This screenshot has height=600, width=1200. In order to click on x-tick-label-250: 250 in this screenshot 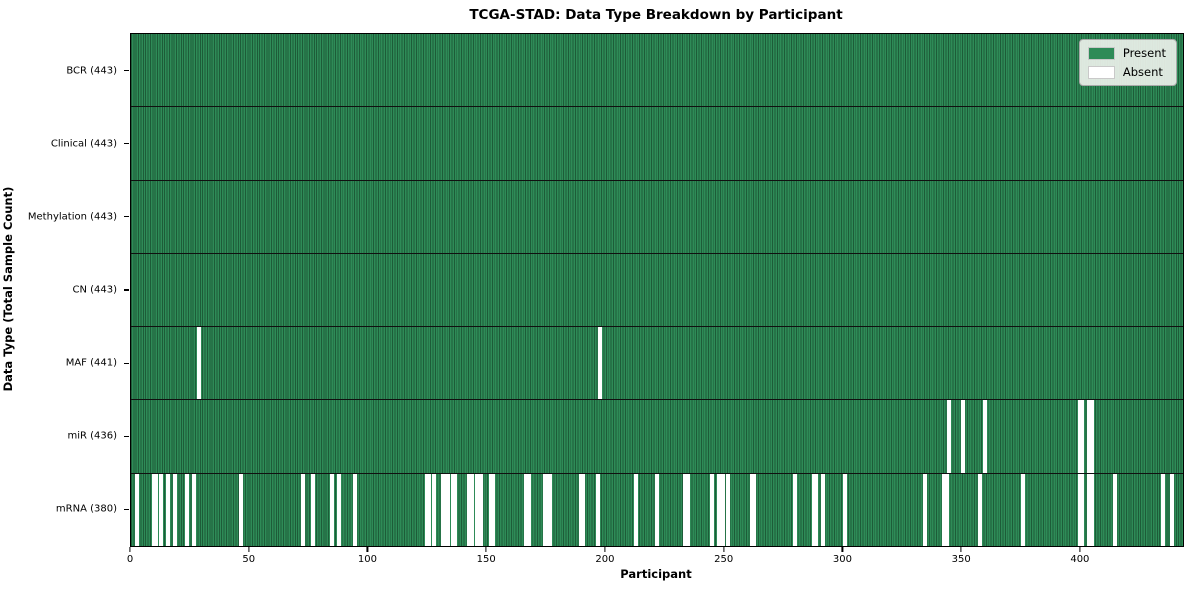, I will do `click(724, 559)`.